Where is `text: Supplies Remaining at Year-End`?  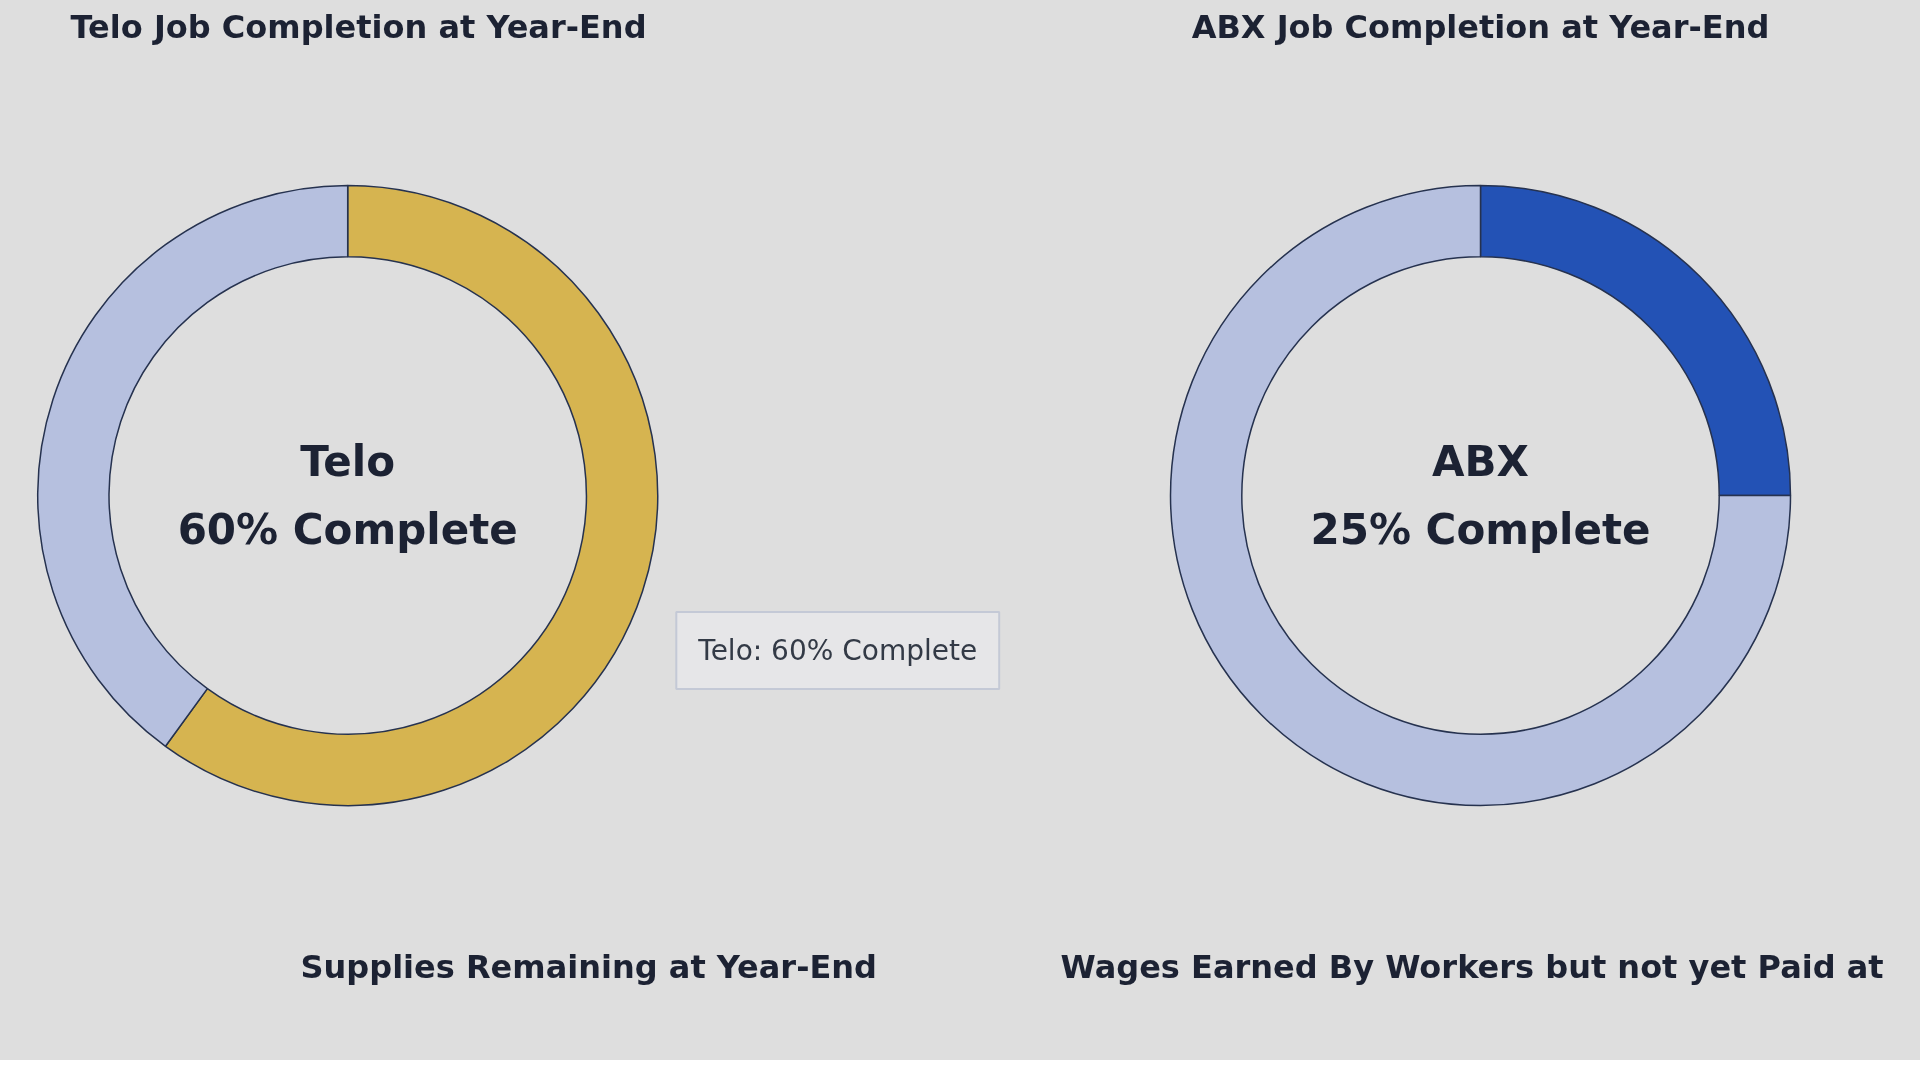
text: Supplies Remaining at Year-End is located at coordinates (588, 966).